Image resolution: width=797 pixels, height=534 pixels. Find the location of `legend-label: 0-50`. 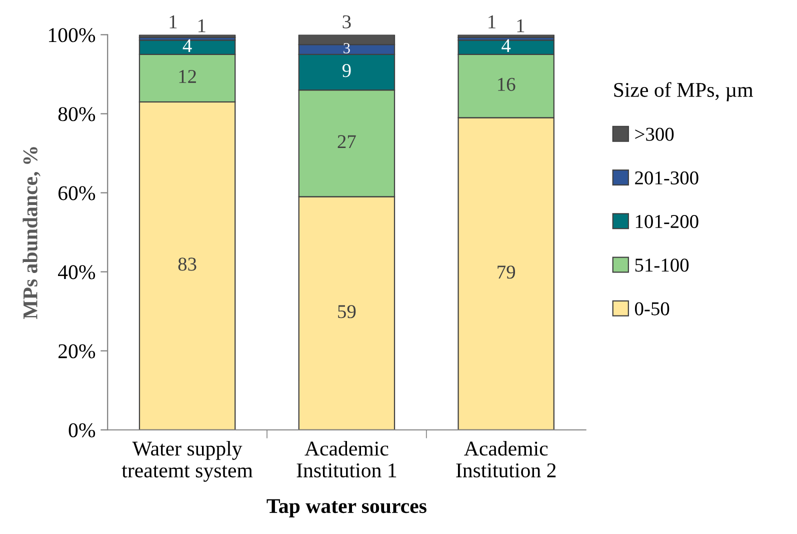

legend-label: 0-50 is located at coordinates (652, 309).